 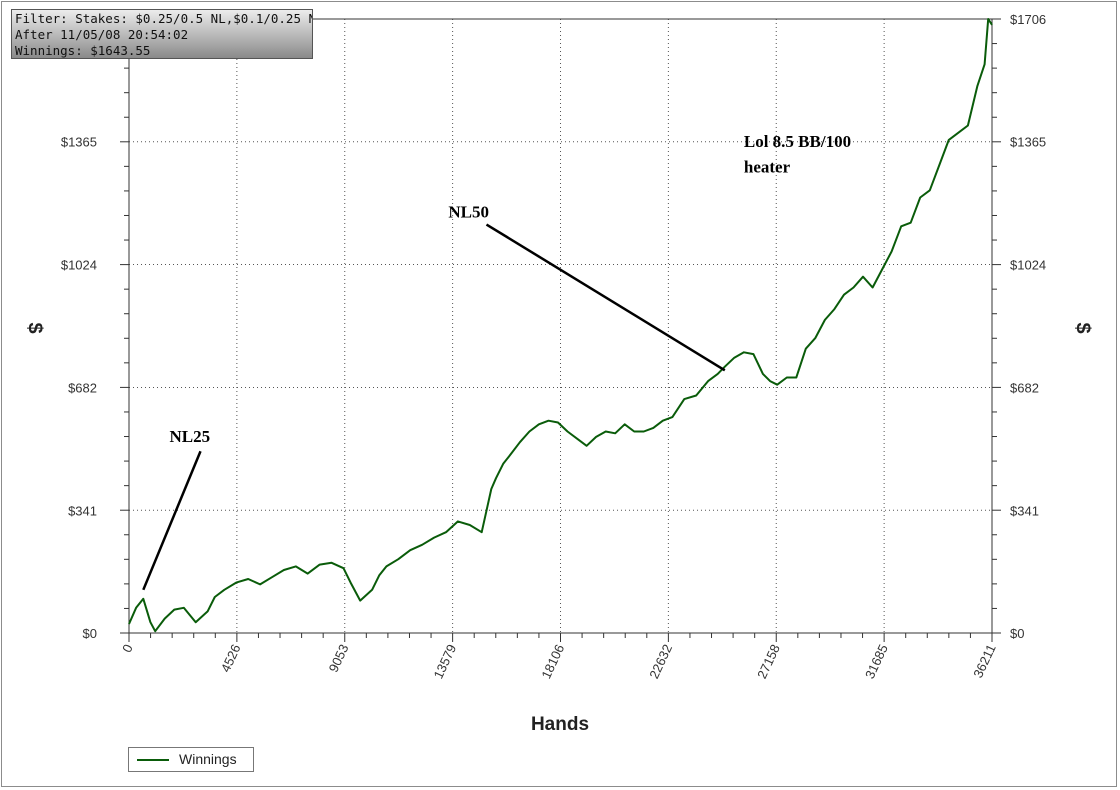 What do you see at coordinates (208, 759) in the screenshot?
I see `legend-label: Winnings` at bounding box center [208, 759].